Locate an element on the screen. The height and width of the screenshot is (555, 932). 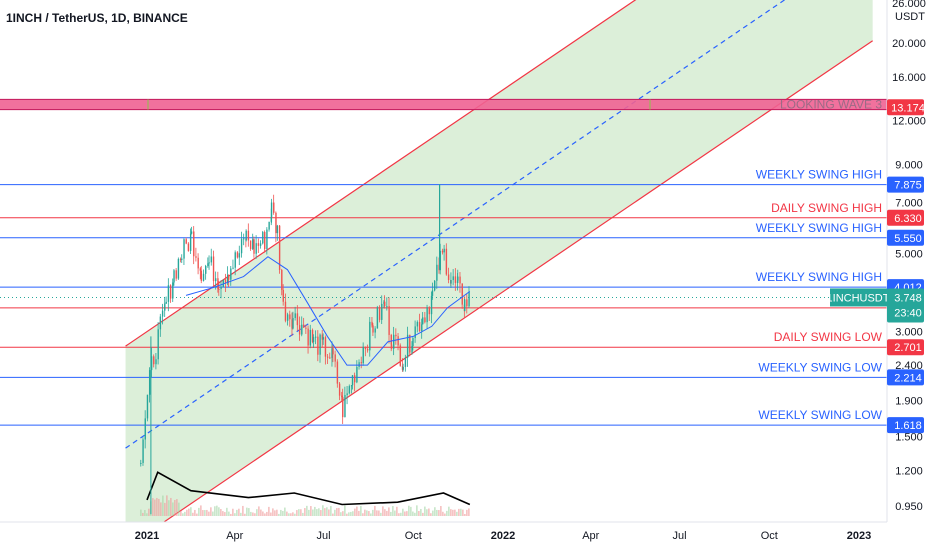
price-tick-label: 7.000 is located at coordinates (909, 204).